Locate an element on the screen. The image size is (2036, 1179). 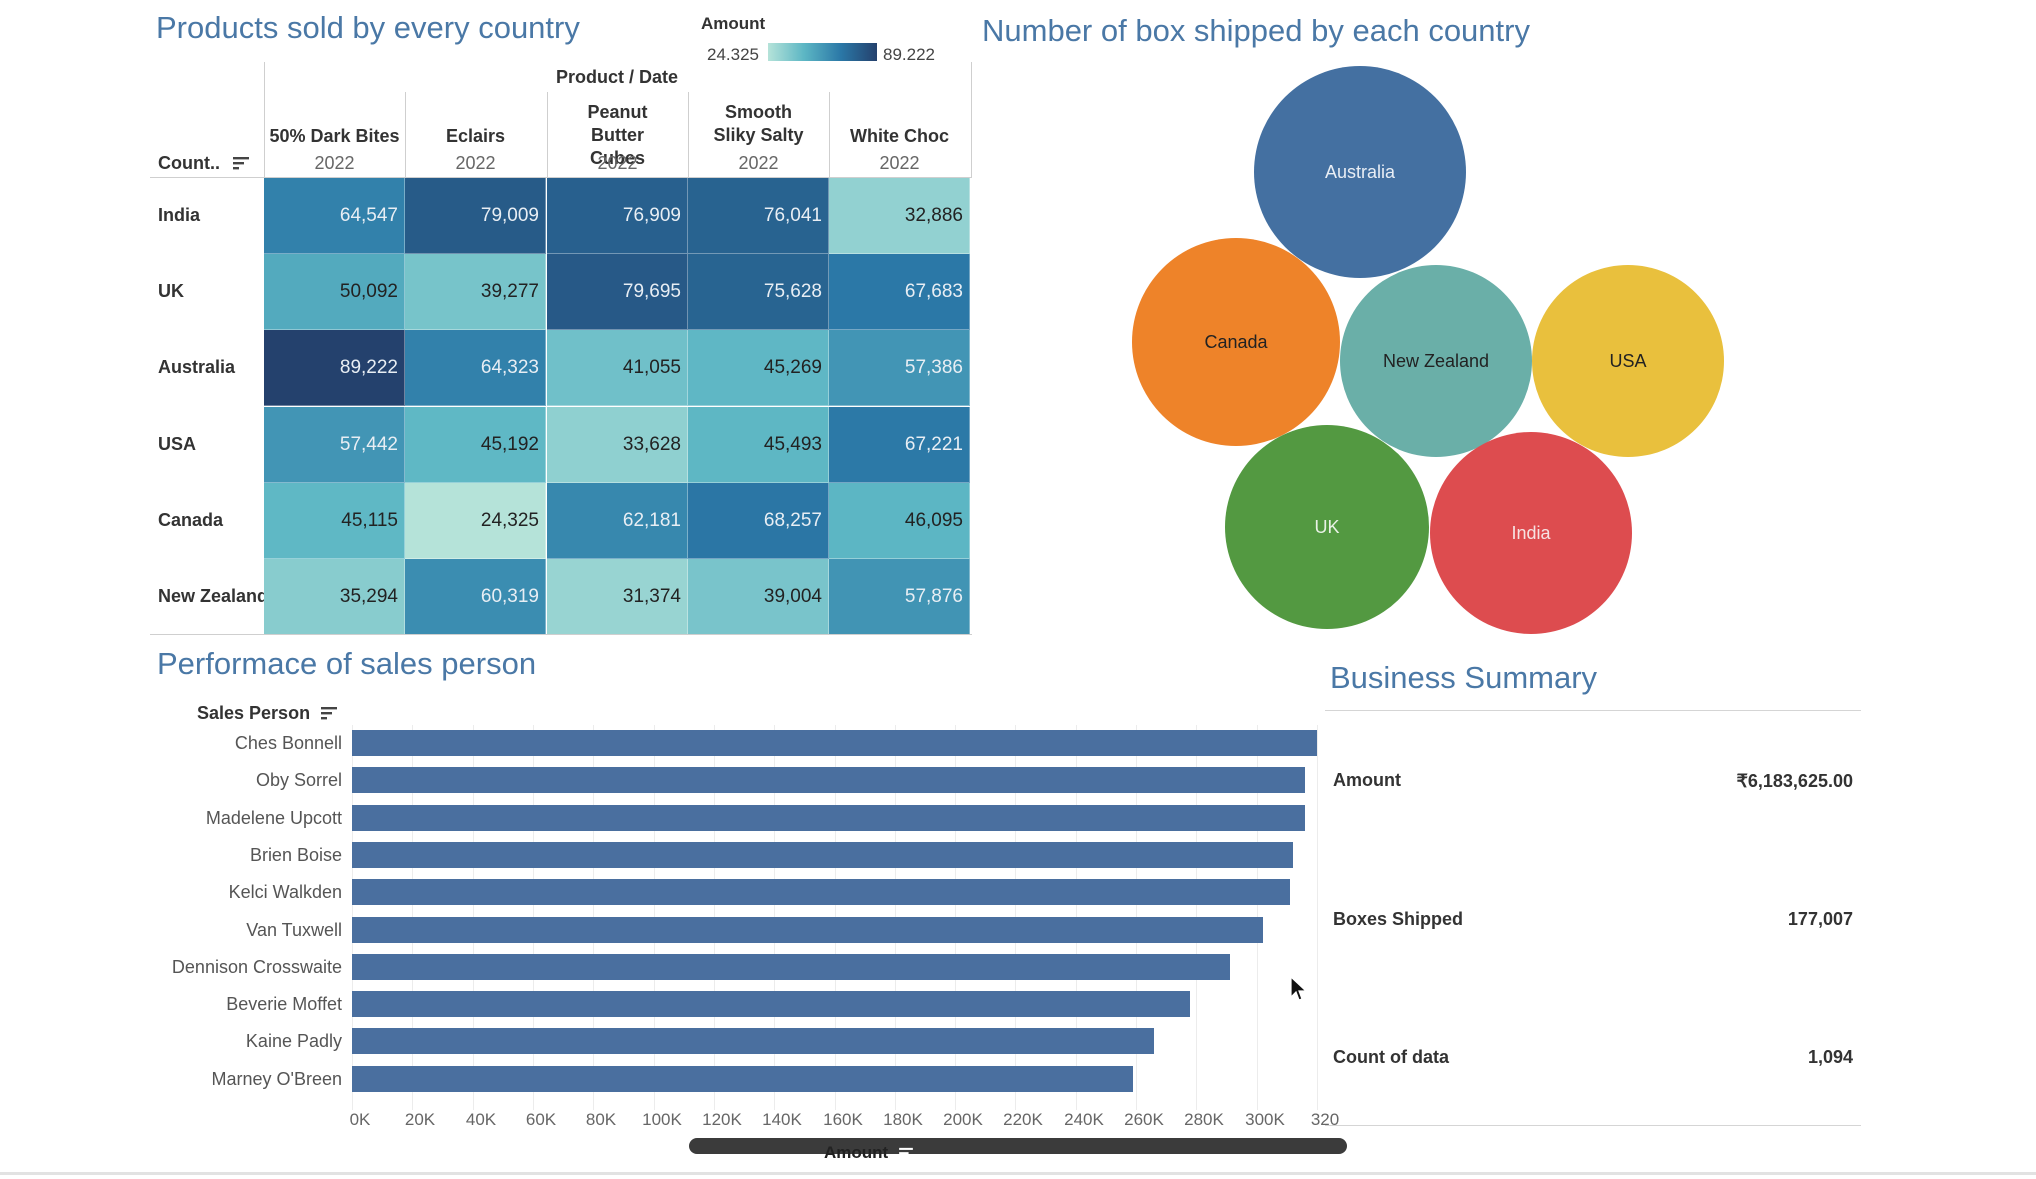
sales-person-label: Kaine Padly is located at coordinates (293, 1041).